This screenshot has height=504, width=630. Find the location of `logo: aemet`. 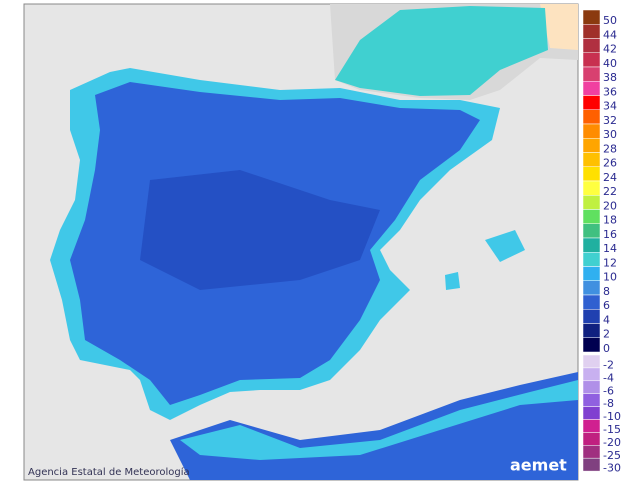

logo: aemet is located at coordinates (538, 465).